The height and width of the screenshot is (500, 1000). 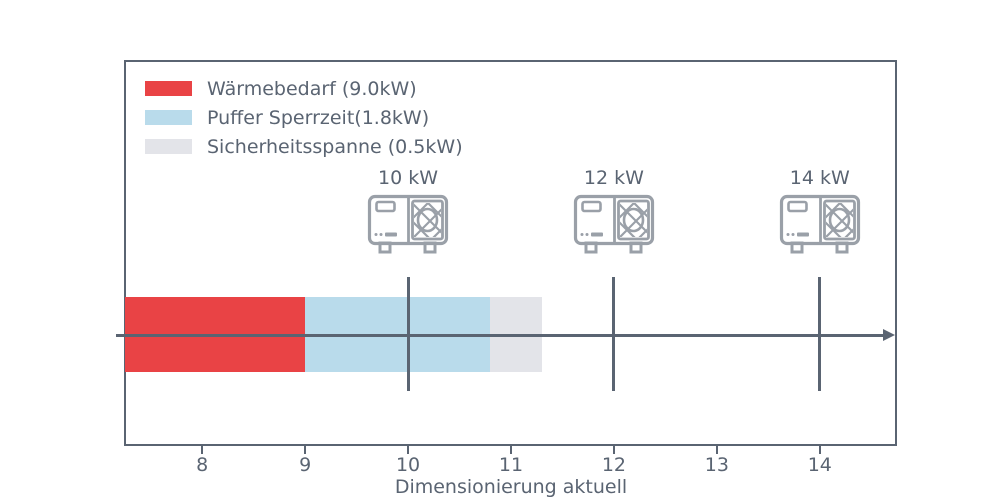 What do you see at coordinates (504, 335) in the screenshot?
I see `bar-axis-arrow-line` at bounding box center [504, 335].